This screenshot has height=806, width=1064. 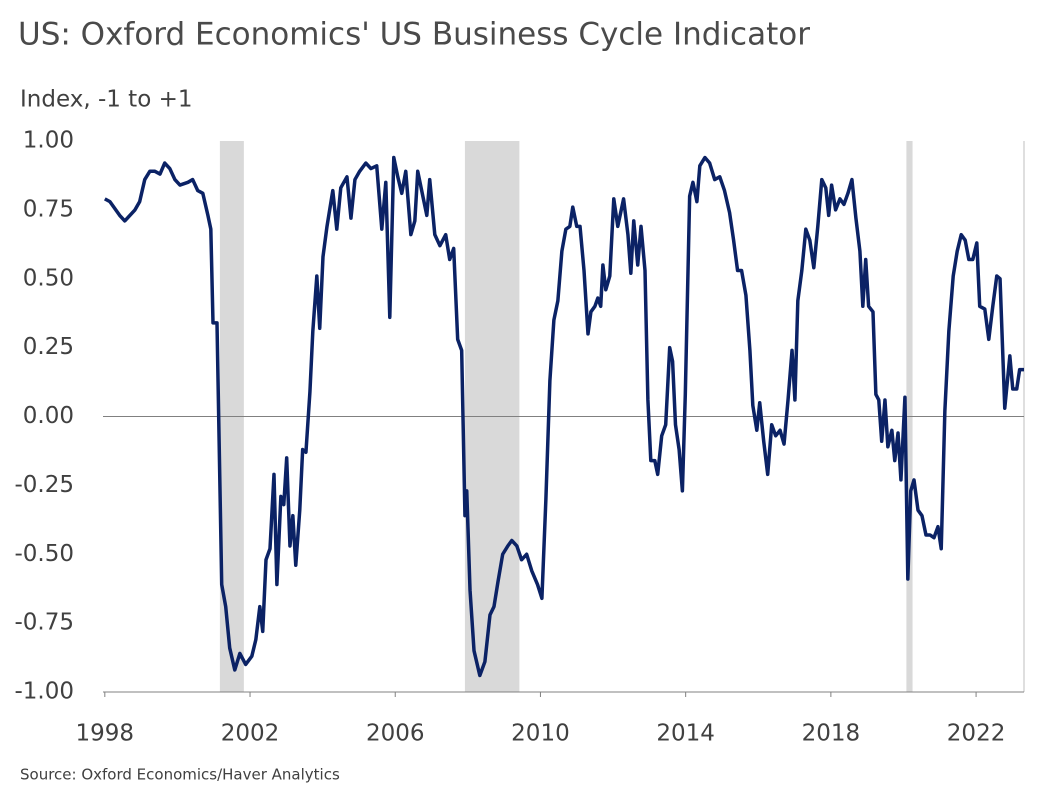 I want to click on y-tick-label: -0.75, so click(x=44, y=623).